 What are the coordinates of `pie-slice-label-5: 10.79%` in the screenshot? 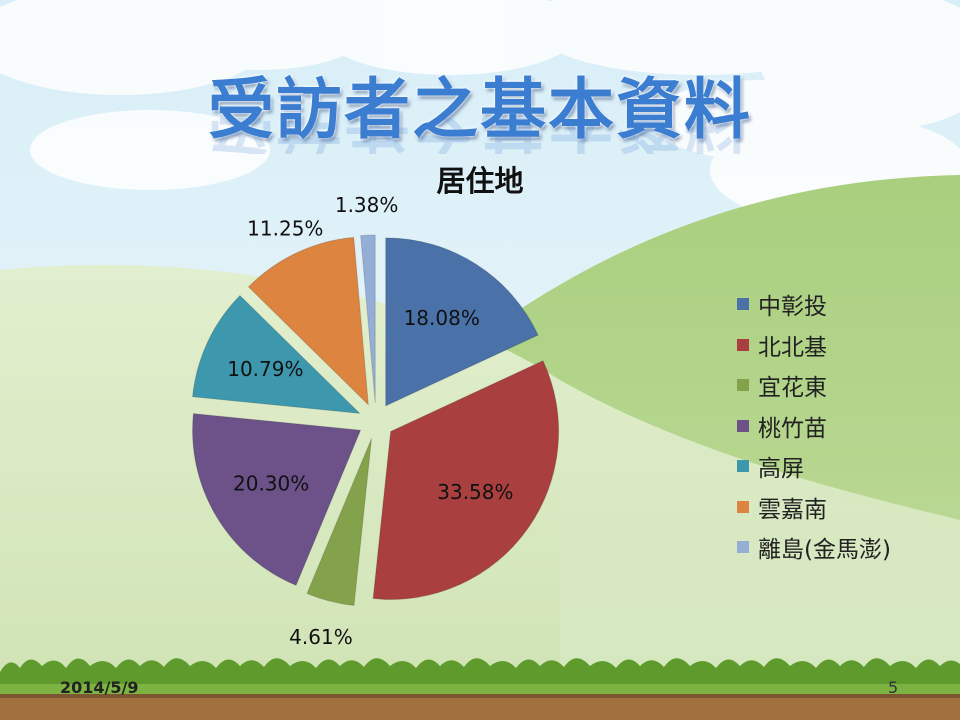 It's located at (265, 369).